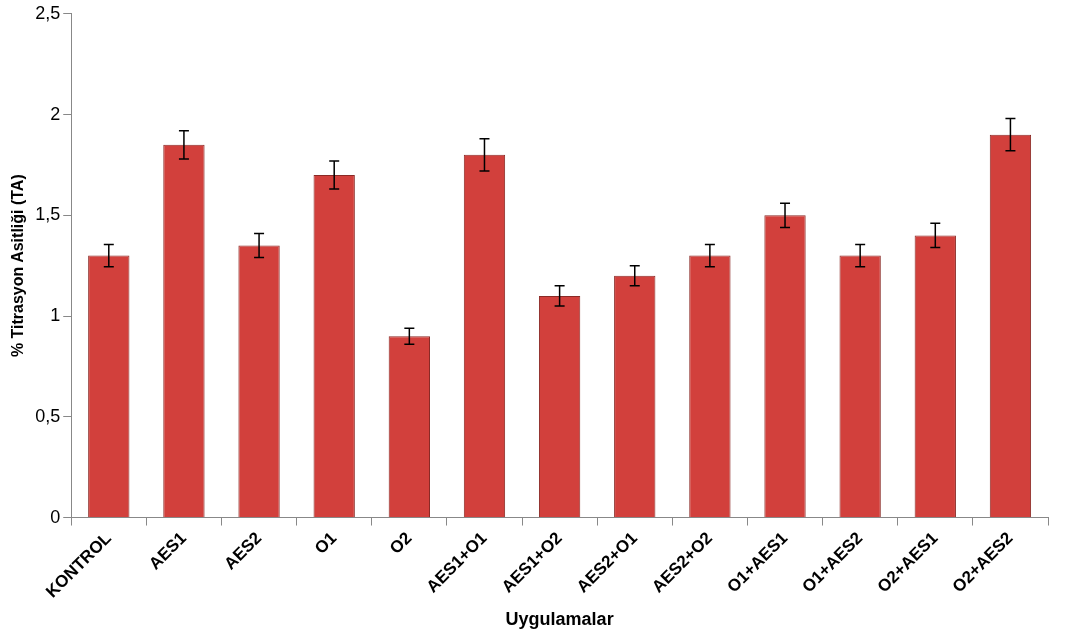  I want to click on y-tick-label: 1, so click(55, 315).